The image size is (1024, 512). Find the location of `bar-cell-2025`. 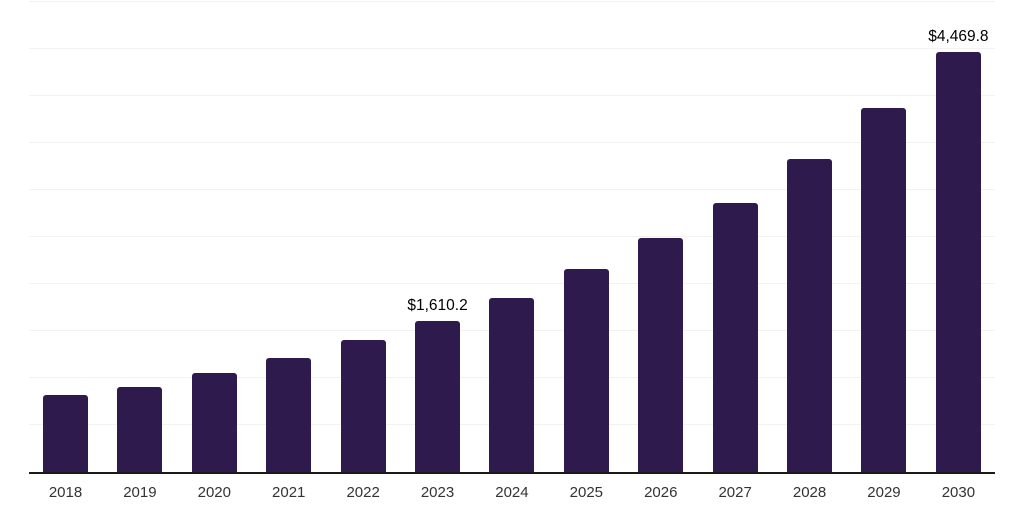

bar-cell-2025 is located at coordinates (586, 237).